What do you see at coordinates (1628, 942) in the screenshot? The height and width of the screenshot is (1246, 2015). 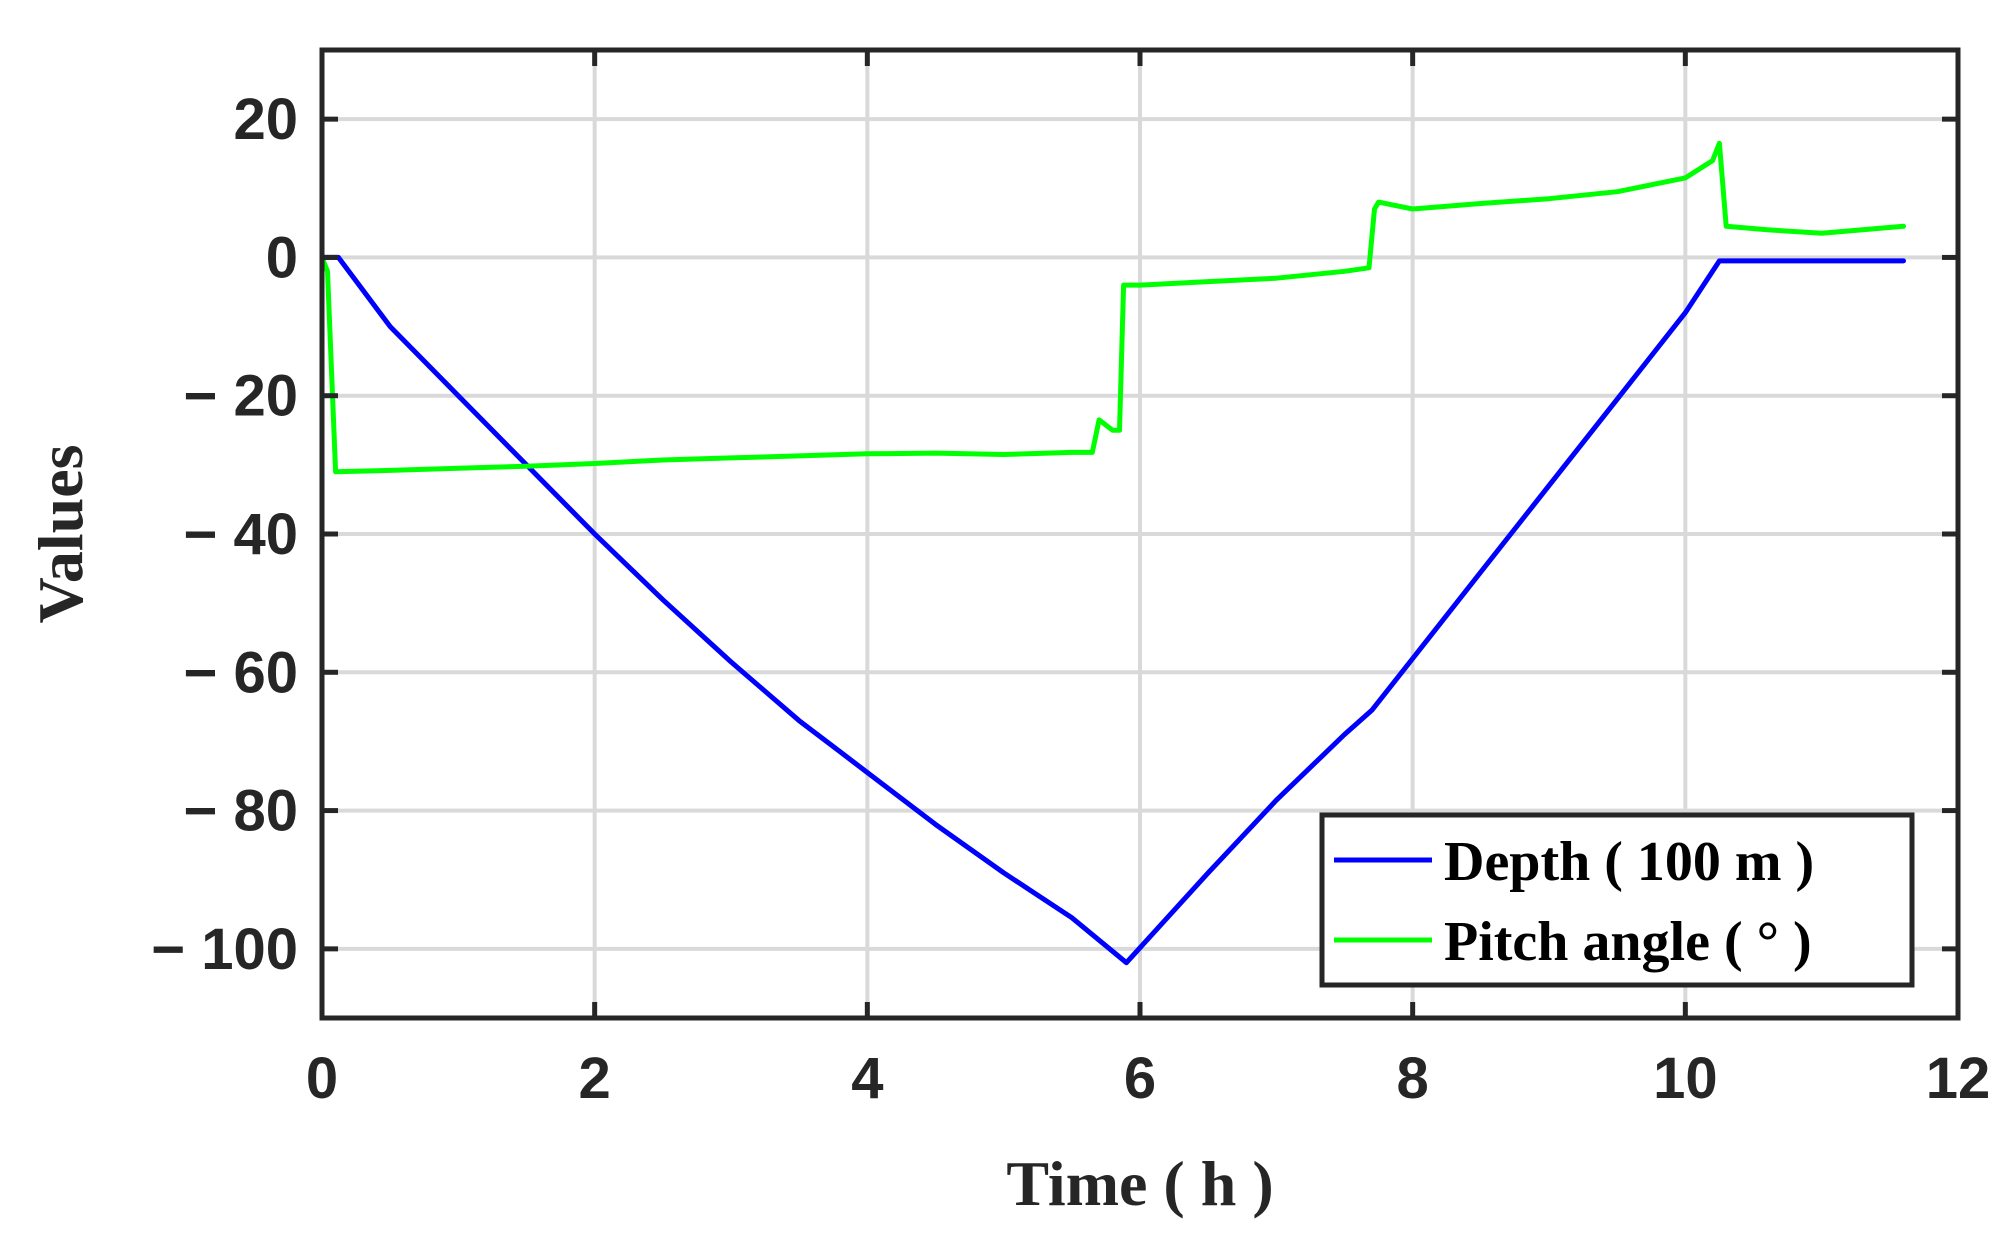 I see `legend-label-2: Pitch angle ( ° )` at bounding box center [1628, 942].